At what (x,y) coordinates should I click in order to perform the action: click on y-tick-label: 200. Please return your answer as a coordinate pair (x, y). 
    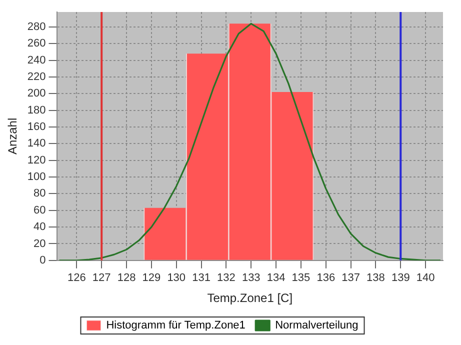
    Looking at the image, I should click on (36, 94).